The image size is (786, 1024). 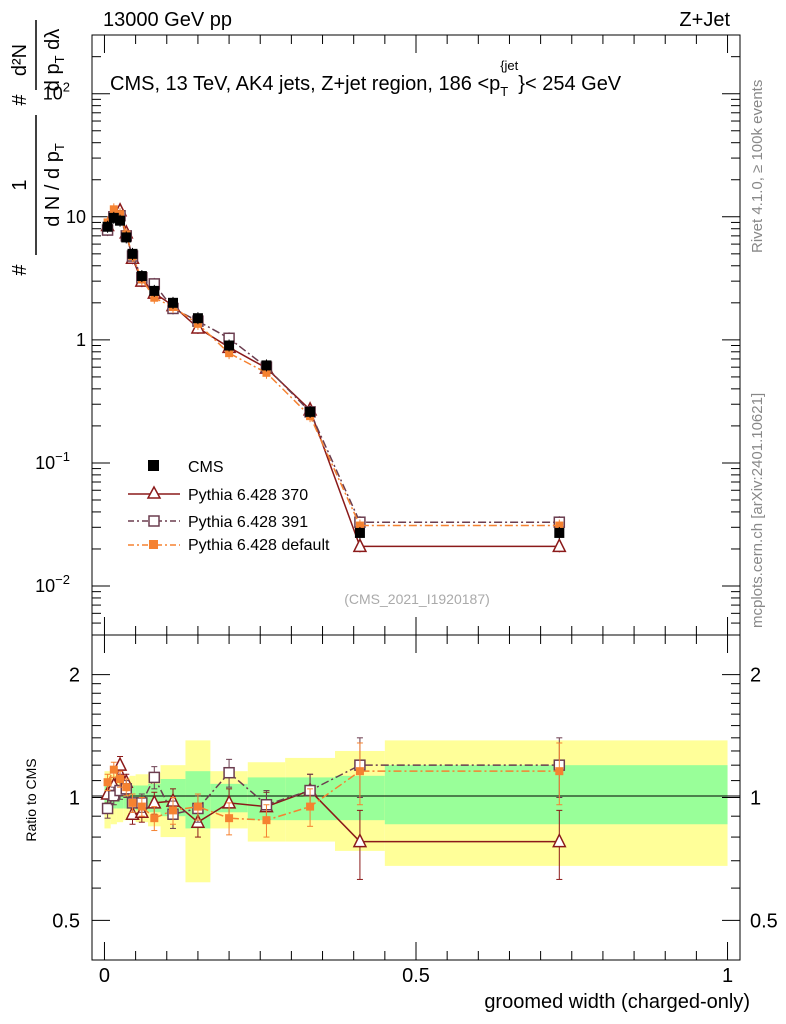 I want to click on main-ytick-exp: −2, so click(x=62, y=579).